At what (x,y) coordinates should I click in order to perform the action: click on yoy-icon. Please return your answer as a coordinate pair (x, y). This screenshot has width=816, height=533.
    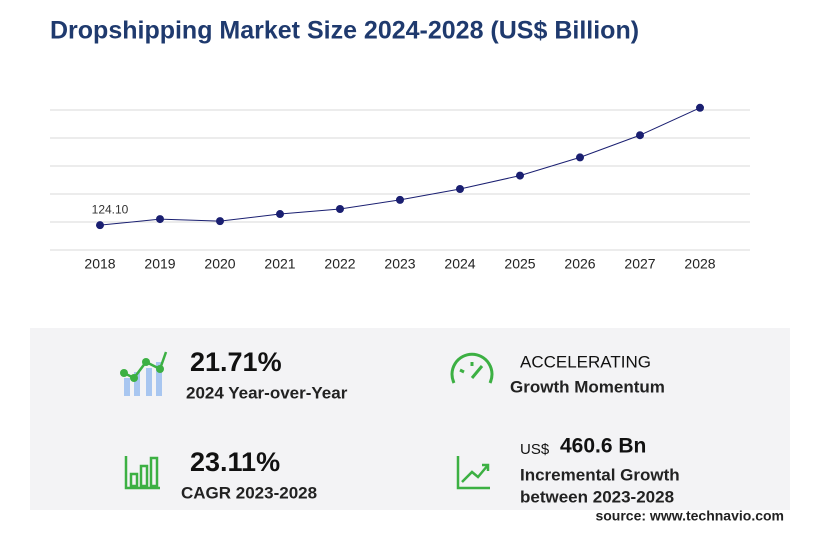
    Looking at the image, I should click on (144, 373).